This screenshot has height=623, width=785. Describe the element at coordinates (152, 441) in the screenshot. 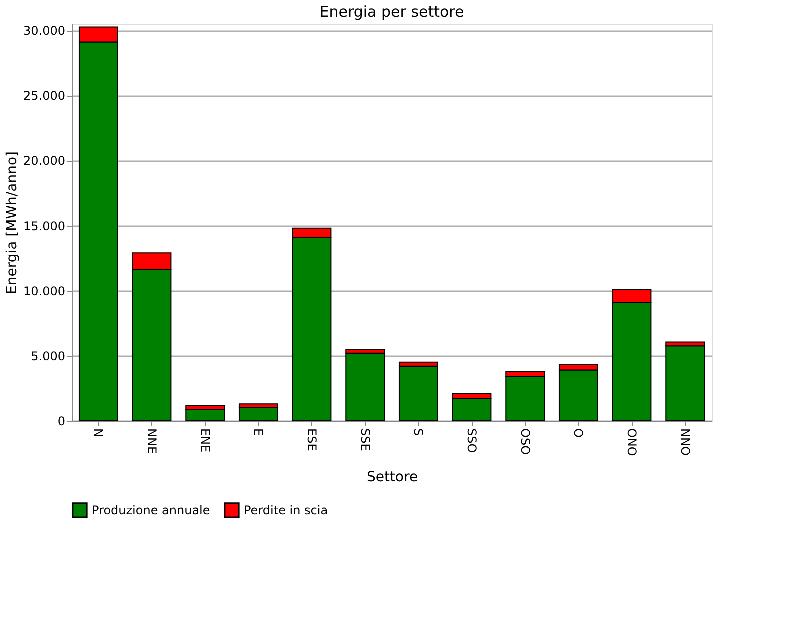

I see `x-tick-label: NNE` at that location.